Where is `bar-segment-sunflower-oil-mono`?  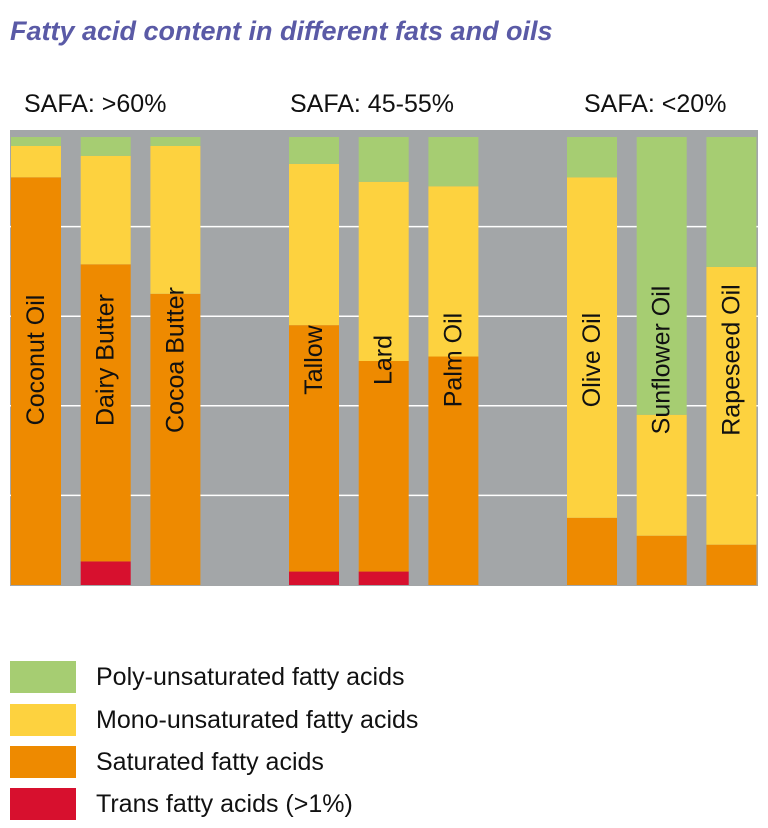 bar-segment-sunflower-oil-mono is located at coordinates (661, 475).